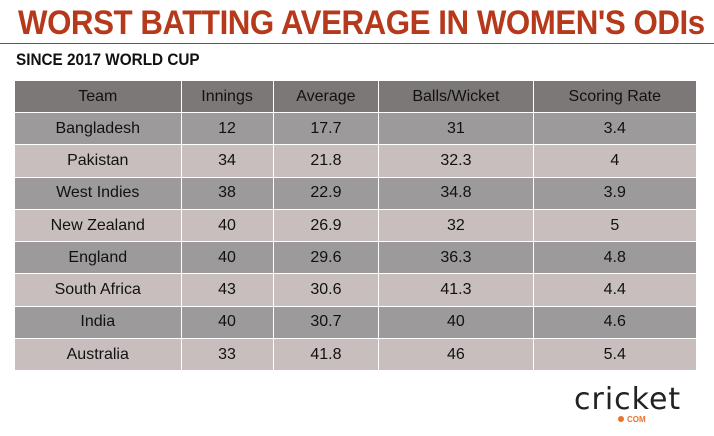 Image resolution: width=714 pixels, height=436 pixels. Describe the element at coordinates (326, 161) in the screenshot. I see `table-cell: 21.8` at that location.